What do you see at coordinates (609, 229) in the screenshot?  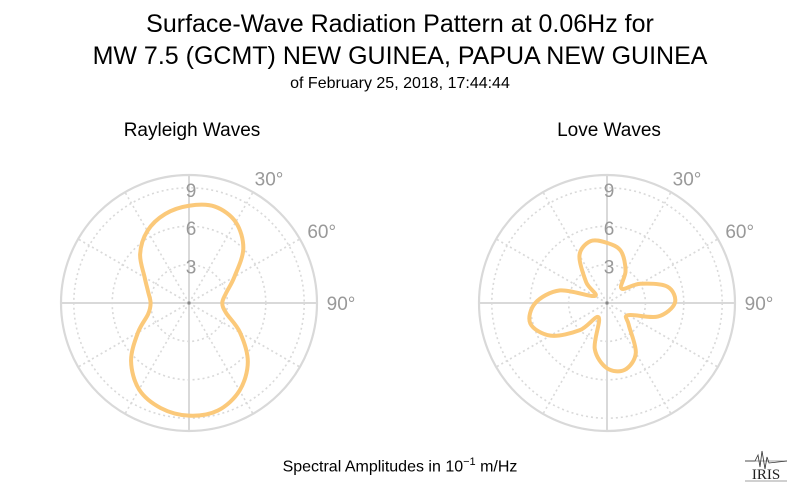 I see `love-radial-tick-label: 6` at bounding box center [609, 229].